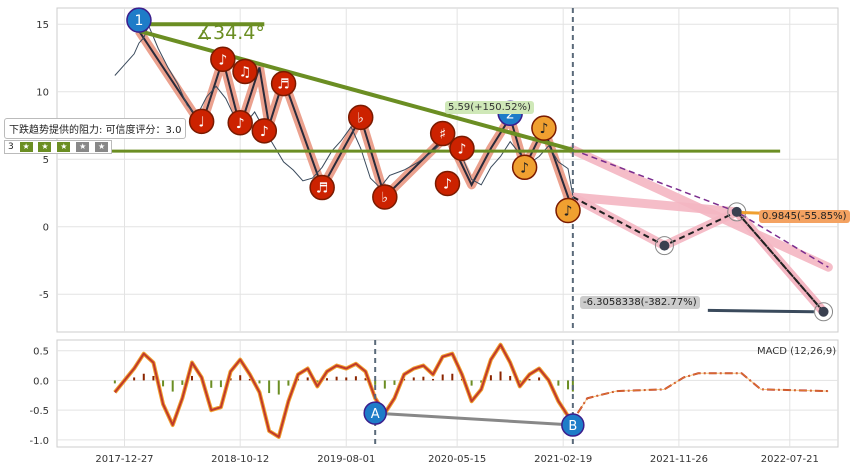  What do you see at coordinates (474, 419) in the screenshot?
I see `macd-divergence-line` at bounding box center [474, 419].